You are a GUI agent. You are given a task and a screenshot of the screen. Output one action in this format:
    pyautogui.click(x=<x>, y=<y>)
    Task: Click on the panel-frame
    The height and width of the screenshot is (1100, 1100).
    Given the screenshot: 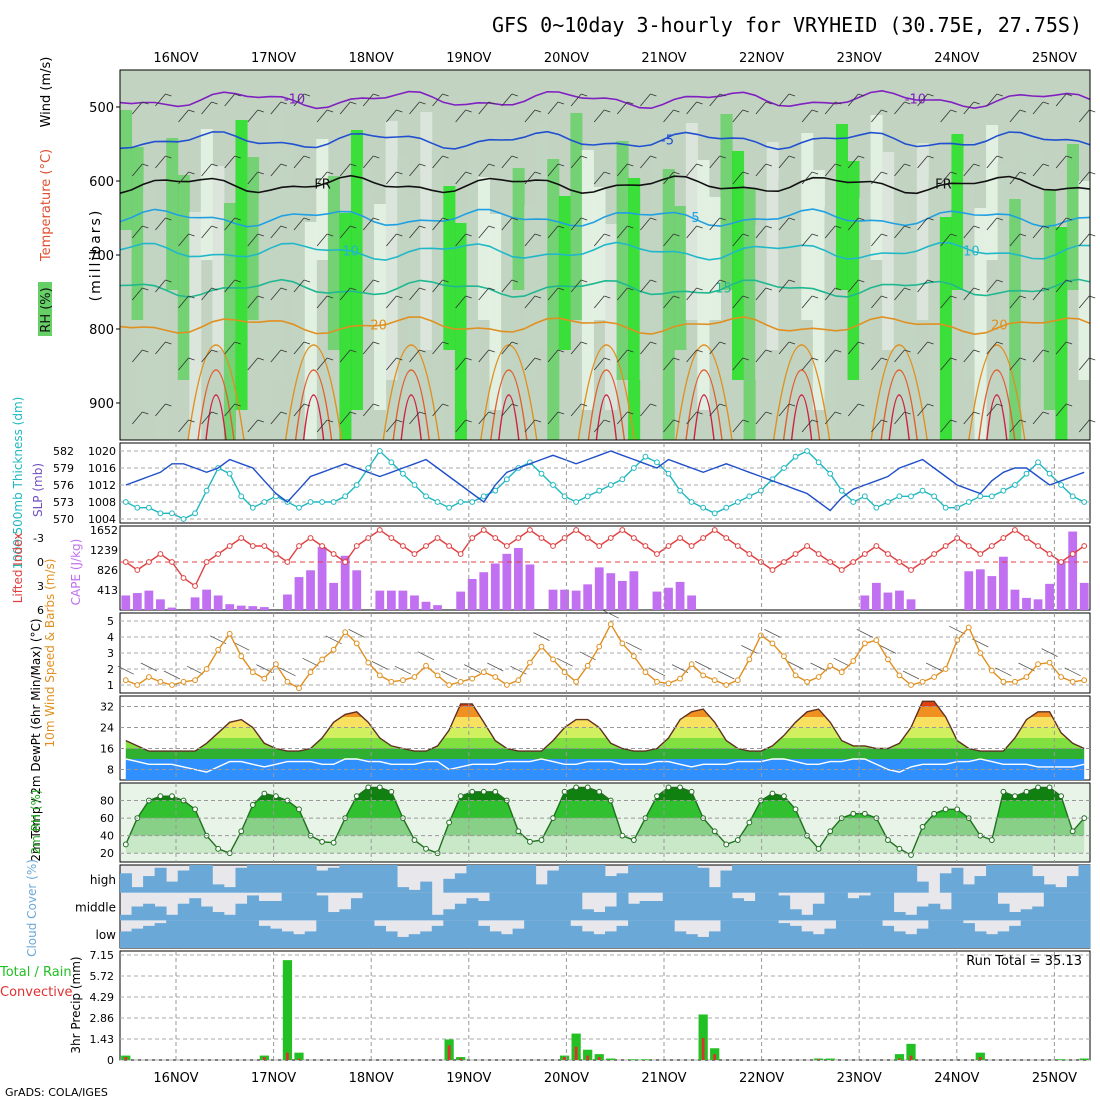 What is the action you would take?
    pyautogui.click(x=605, y=483)
    